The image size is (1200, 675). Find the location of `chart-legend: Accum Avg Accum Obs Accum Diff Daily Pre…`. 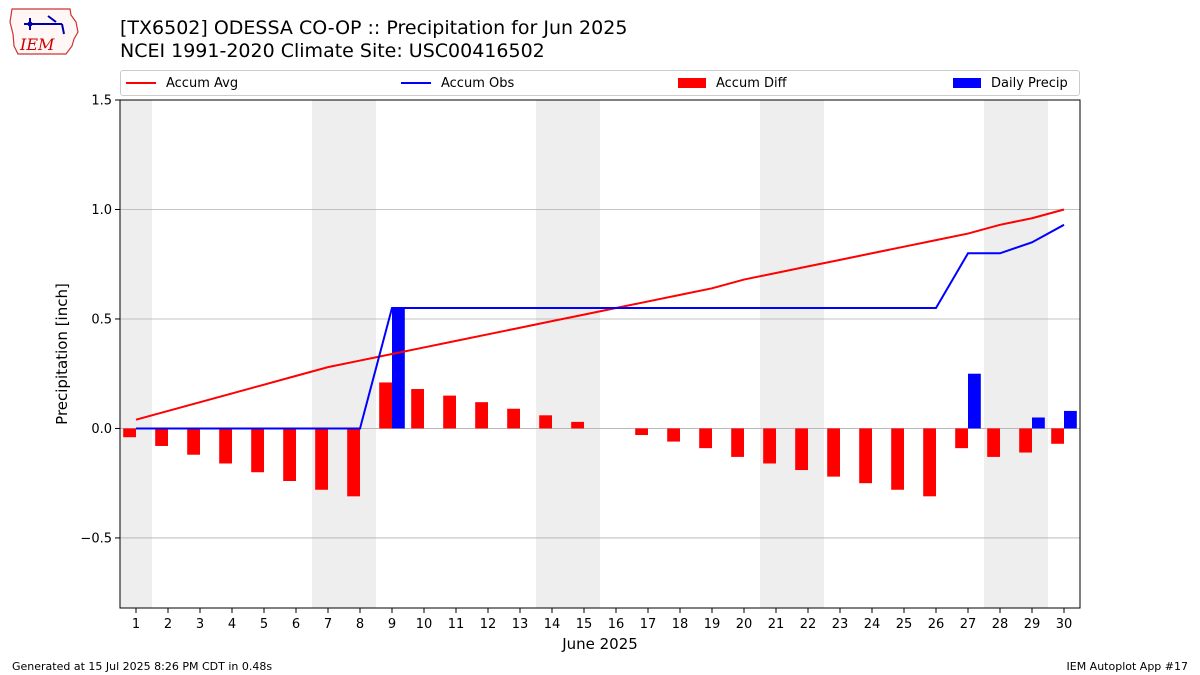

chart-legend: Accum Avg Accum Obs Accum Diff Daily Pre… is located at coordinates (600, 83).